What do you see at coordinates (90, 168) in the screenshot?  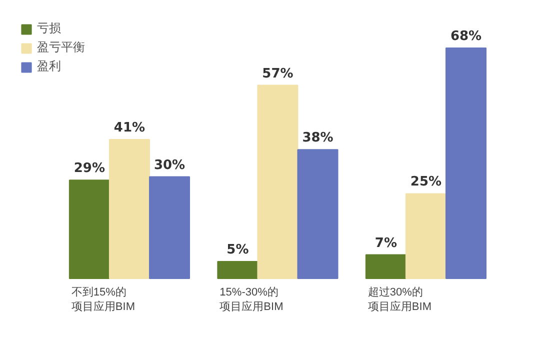 I see `data-label: 29%` at bounding box center [90, 168].